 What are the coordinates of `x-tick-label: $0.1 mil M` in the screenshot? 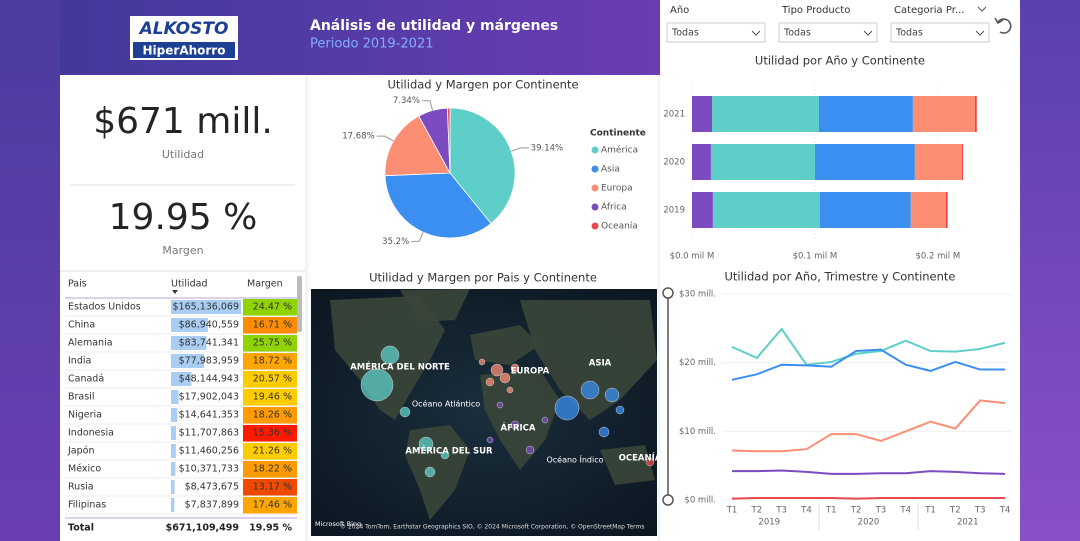 It's located at (815, 257).